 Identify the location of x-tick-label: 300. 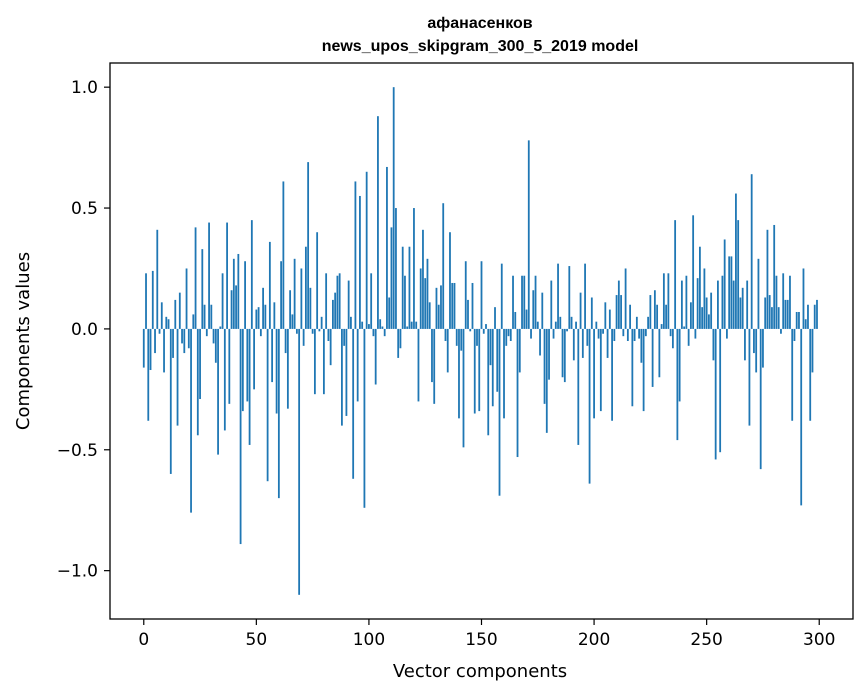
(819, 640).